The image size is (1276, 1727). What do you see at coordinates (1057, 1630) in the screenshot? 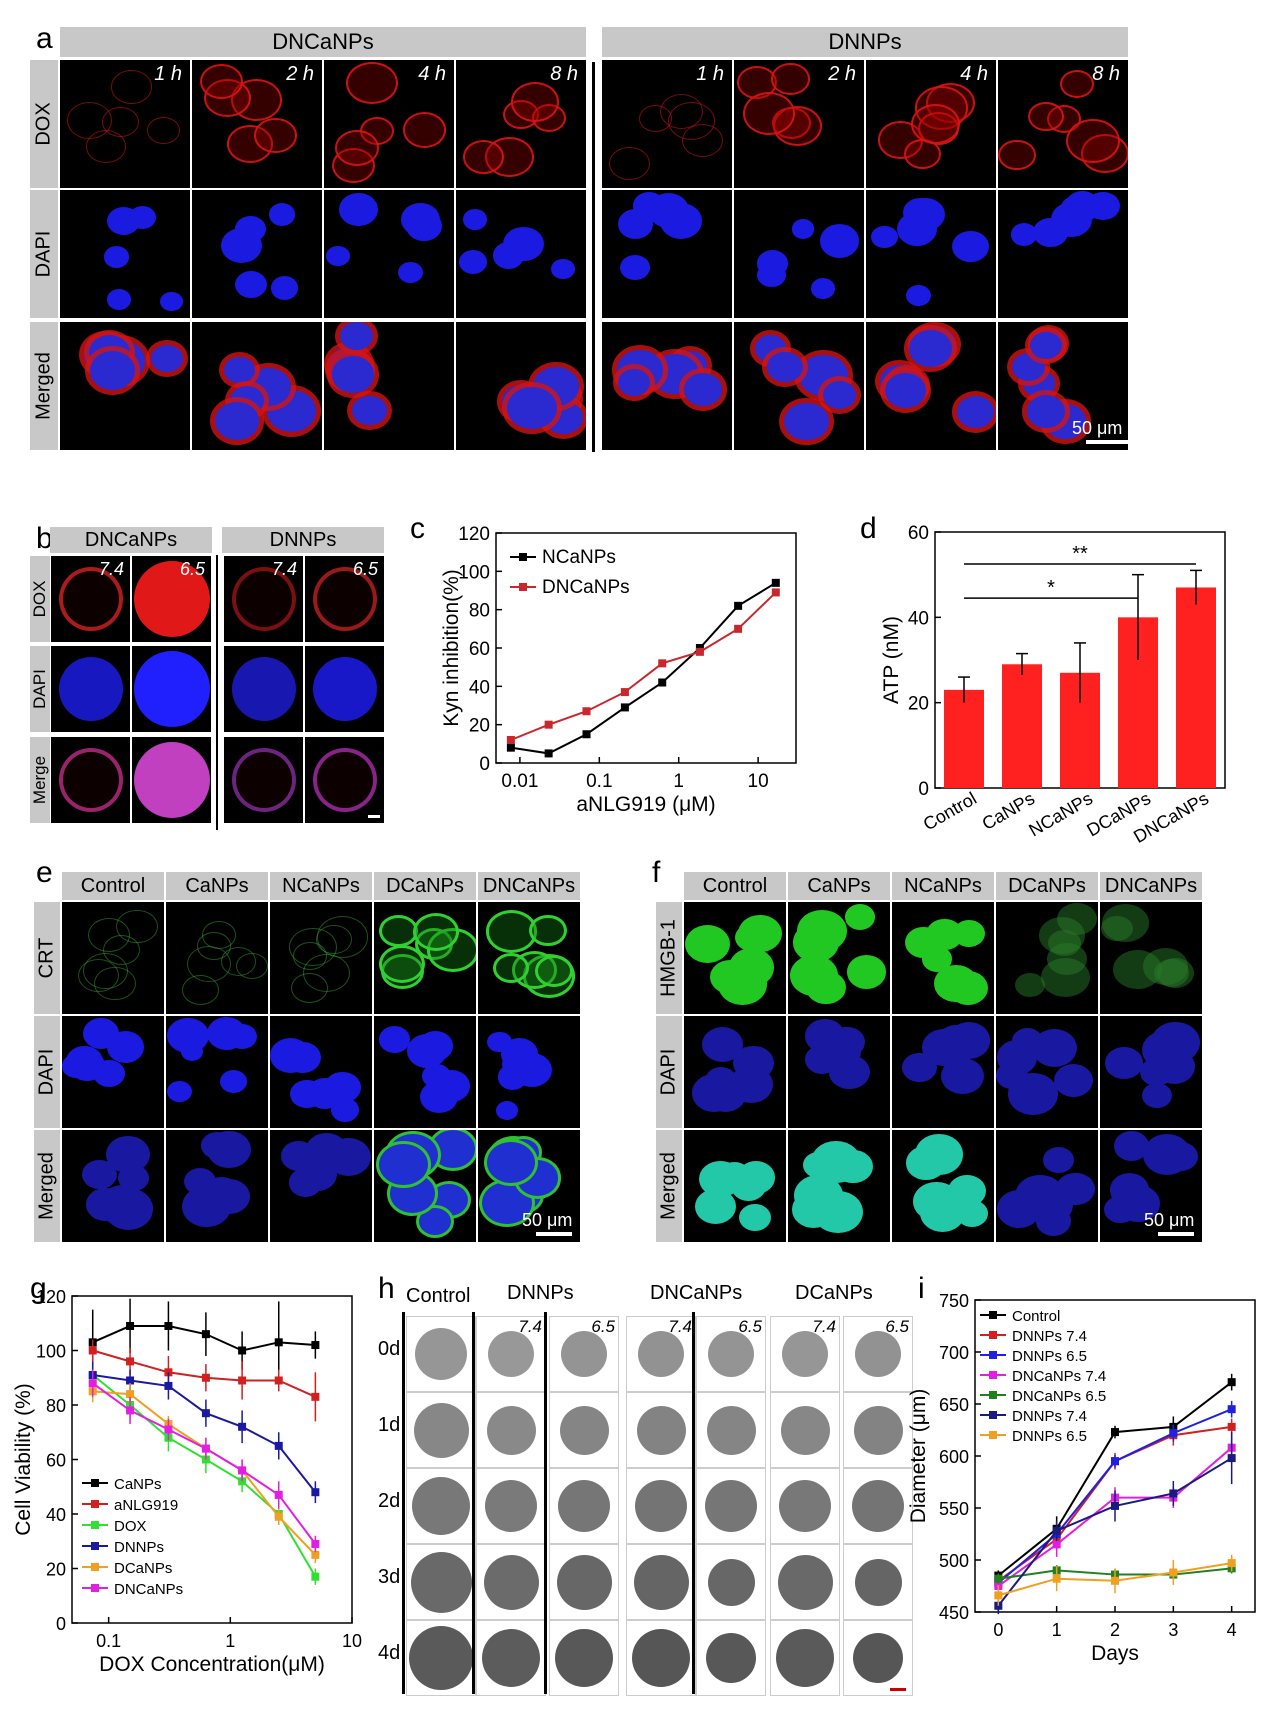
I see `x-tick-label: 1` at bounding box center [1057, 1630].